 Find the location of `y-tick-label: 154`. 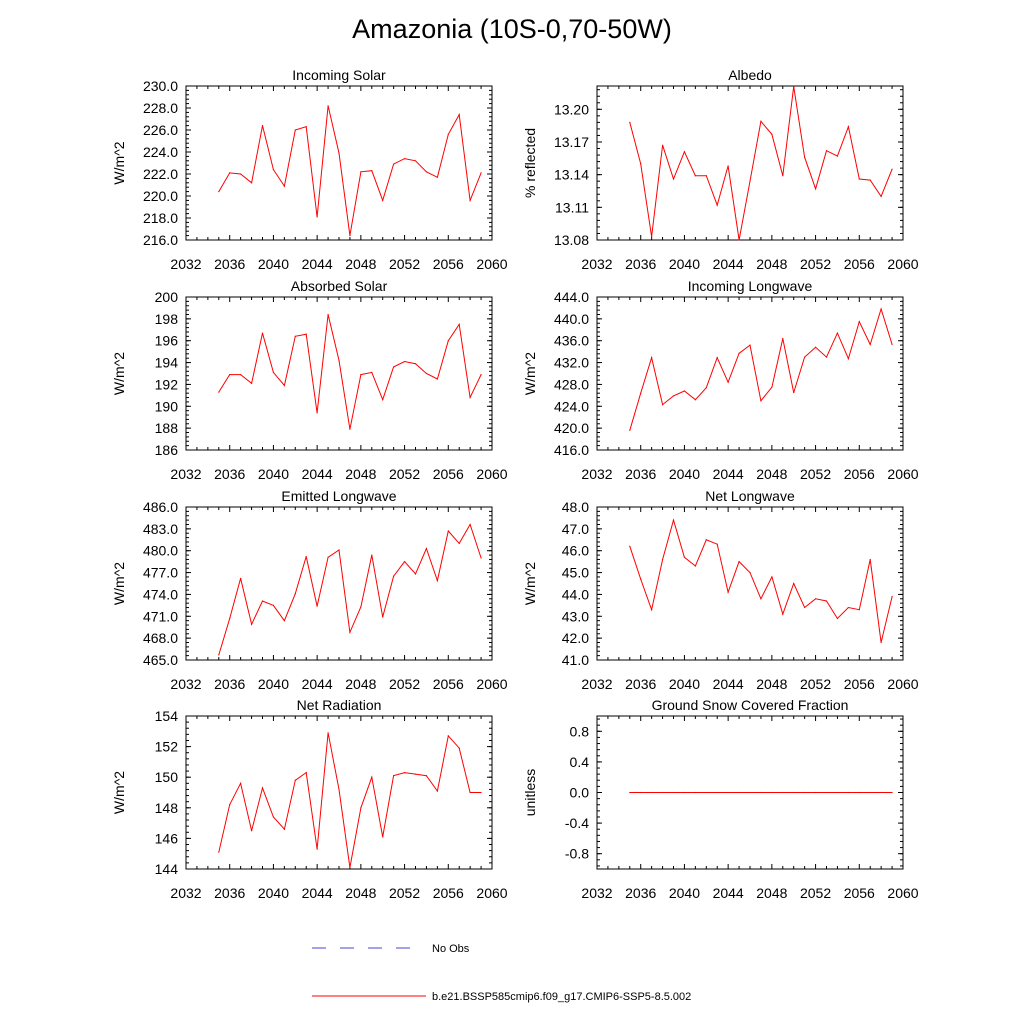

y-tick-label: 154 is located at coordinates (167, 716).